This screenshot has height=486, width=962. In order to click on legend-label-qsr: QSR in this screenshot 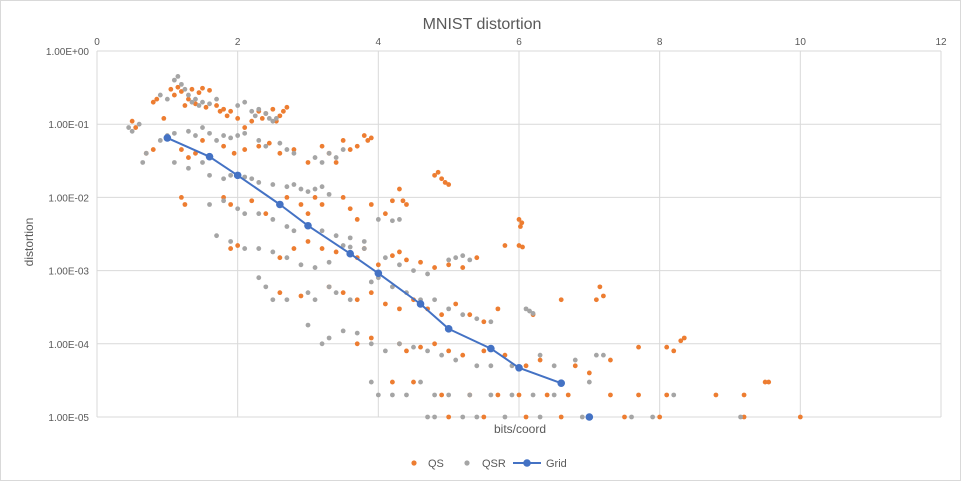, I will do `click(494, 464)`.